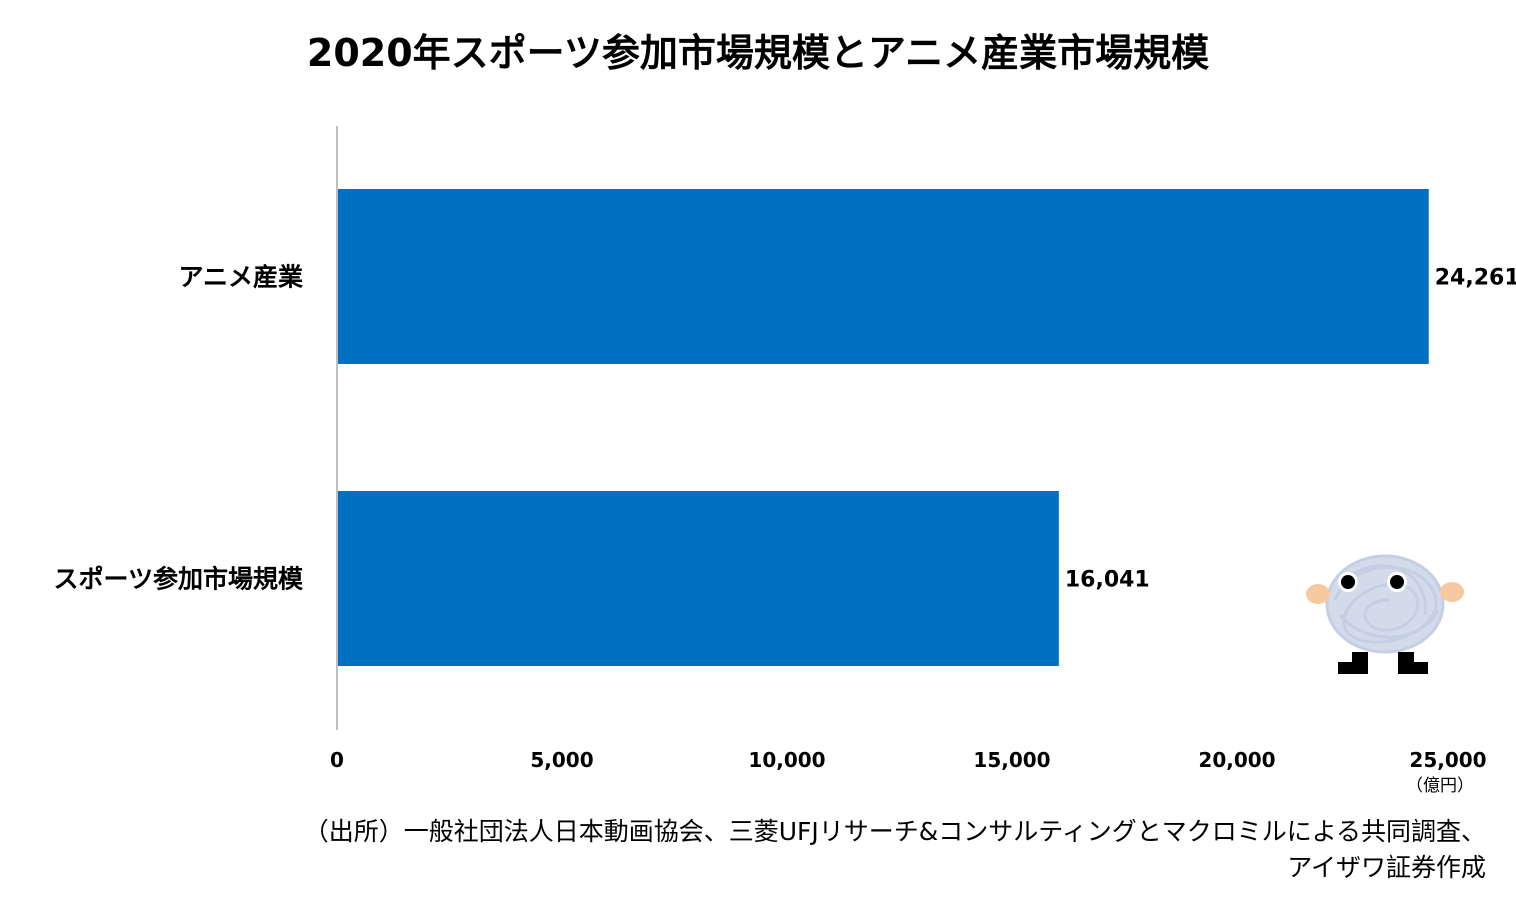 The width and height of the screenshot is (1516, 906). Describe the element at coordinates (1440, 786) in the screenshot. I see `axis-unit-label: （億円）` at that location.